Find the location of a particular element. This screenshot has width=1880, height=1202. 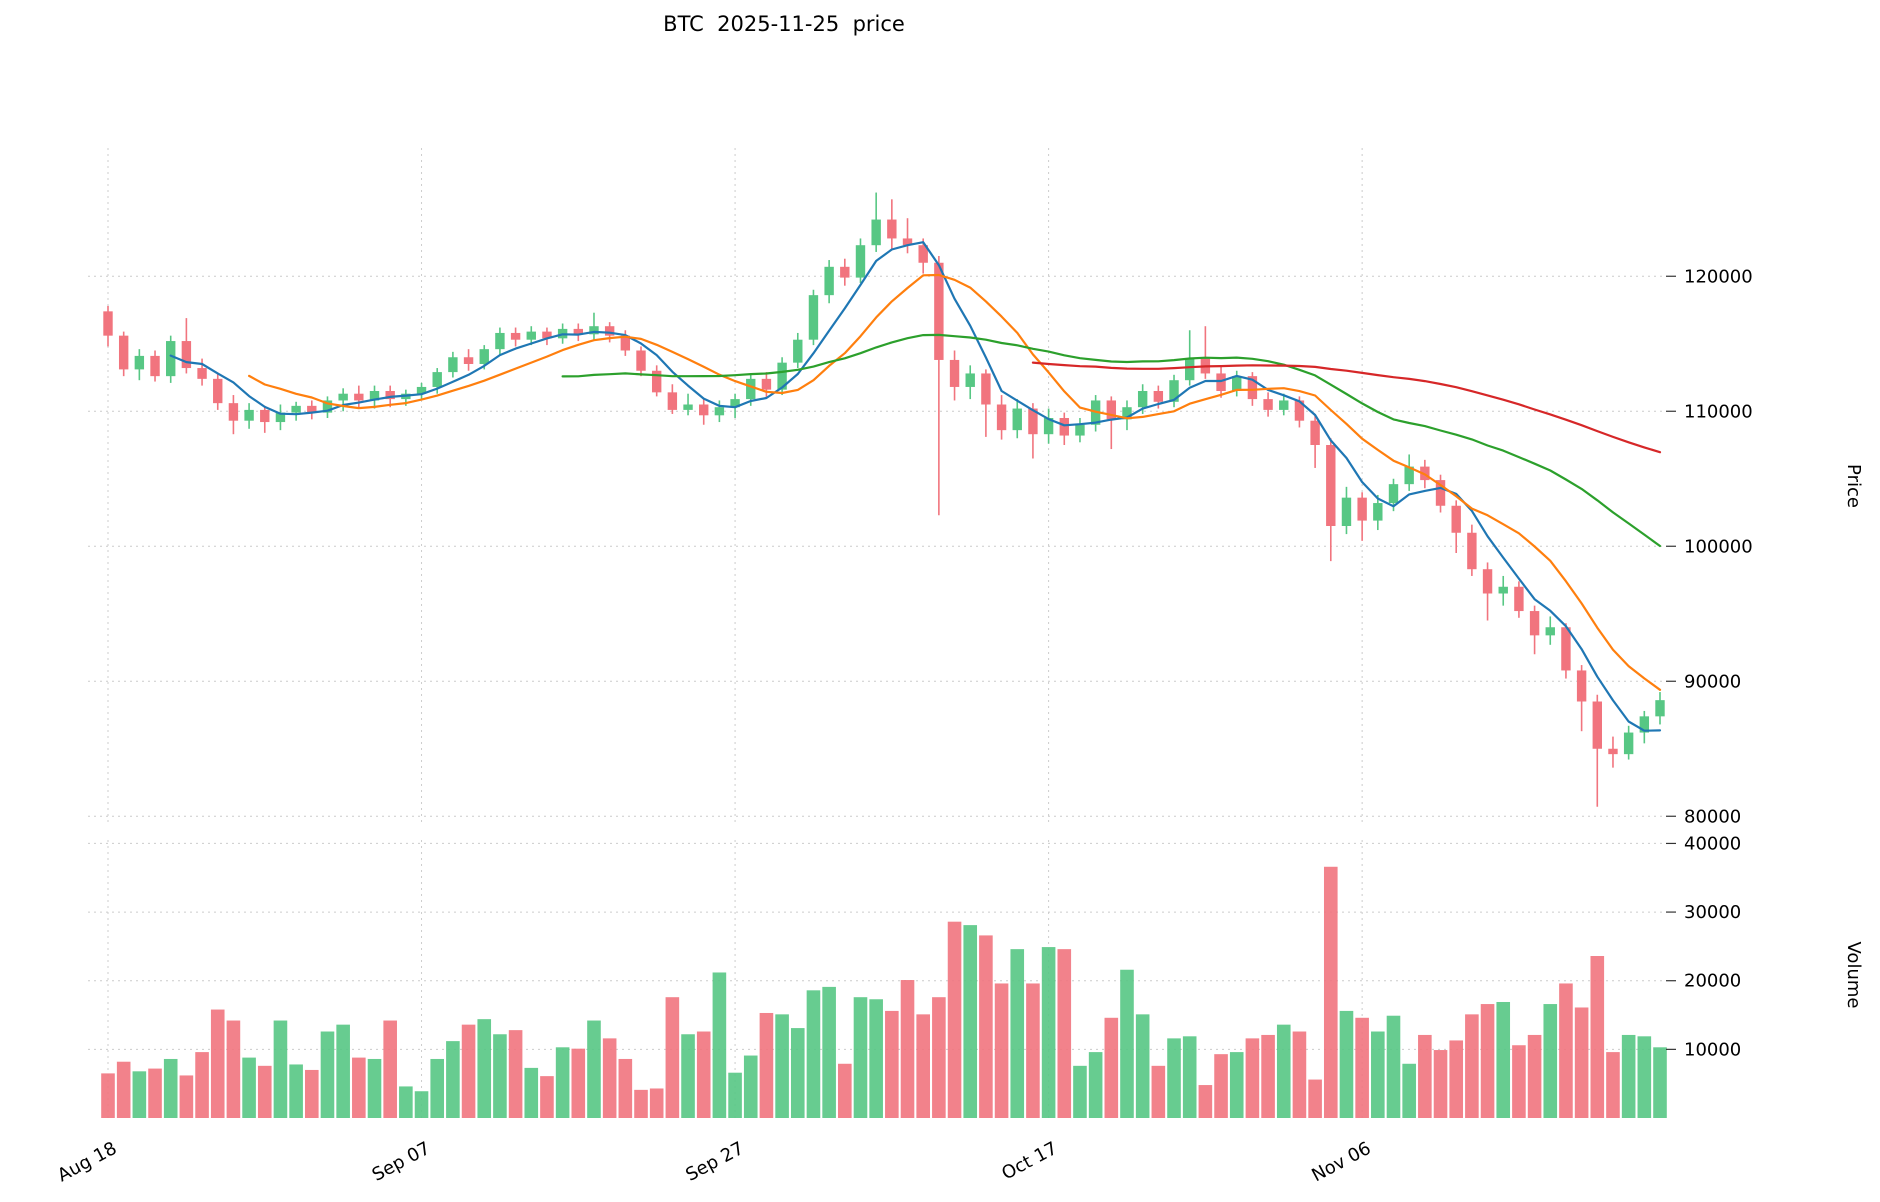

price-tick-label: 80000 is located at coordinates (1712, 816).